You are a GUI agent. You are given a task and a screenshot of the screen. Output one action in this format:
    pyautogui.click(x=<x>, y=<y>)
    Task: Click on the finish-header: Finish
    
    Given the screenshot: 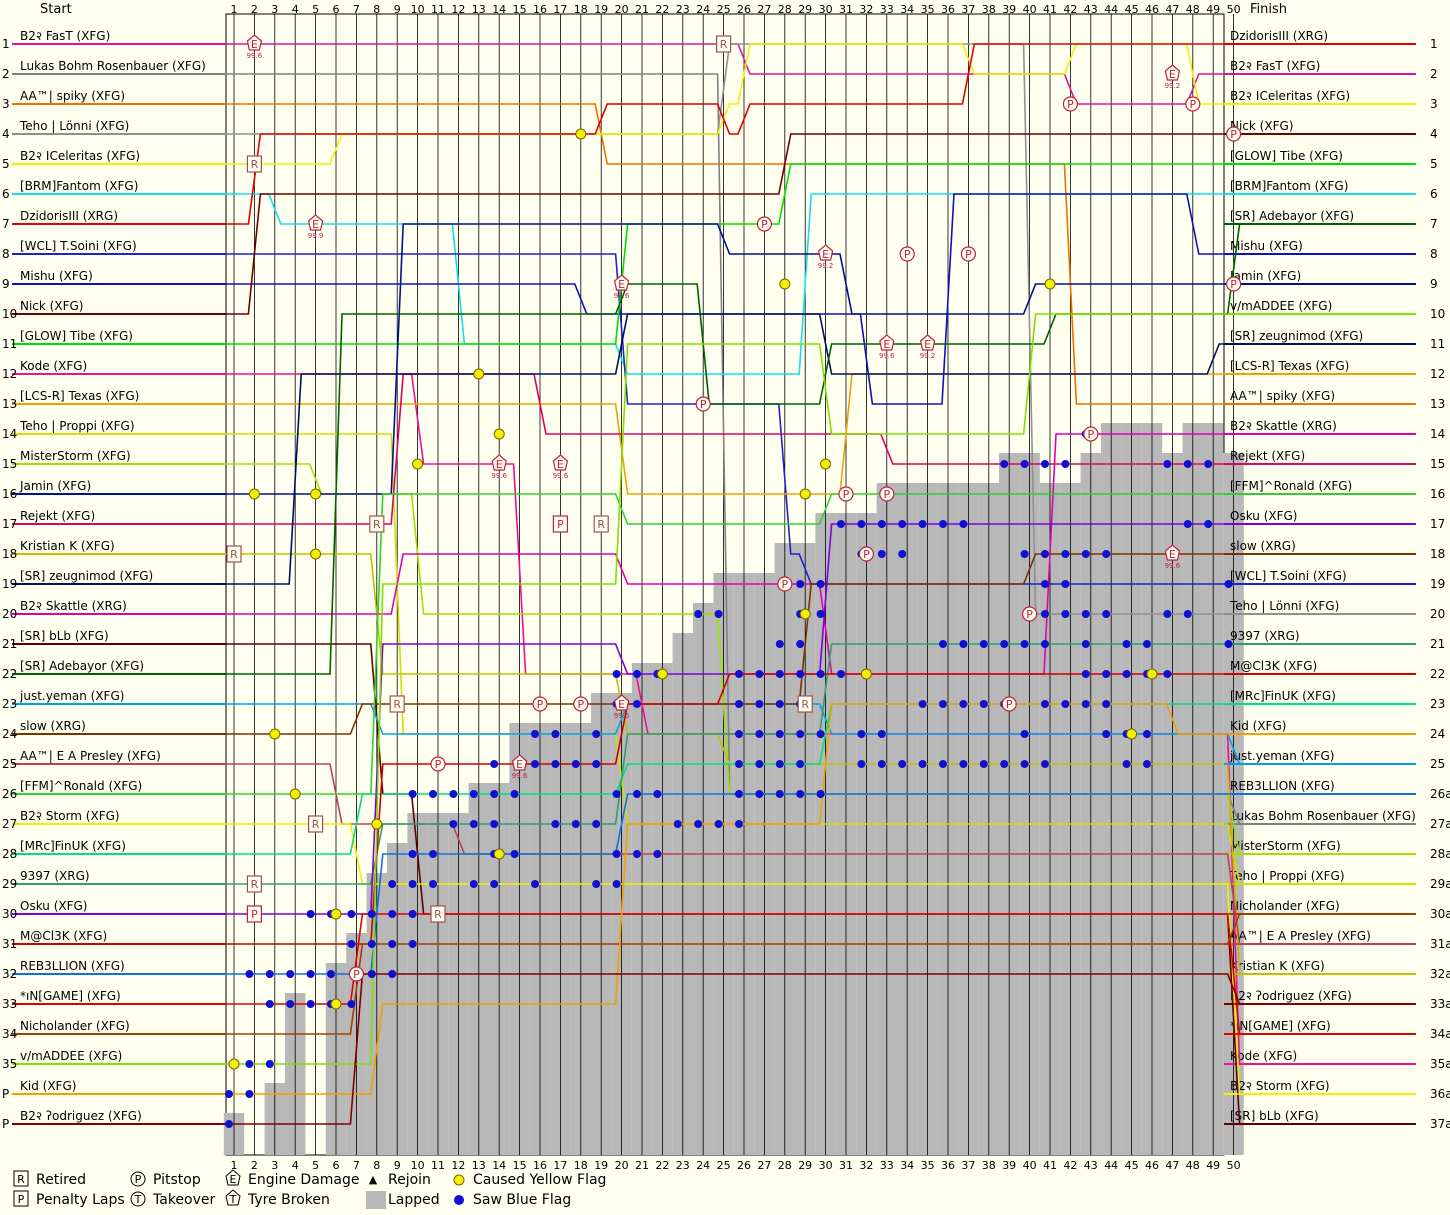 What is the action you would take?
    pyautogui.click(x=1268, y=9)
    